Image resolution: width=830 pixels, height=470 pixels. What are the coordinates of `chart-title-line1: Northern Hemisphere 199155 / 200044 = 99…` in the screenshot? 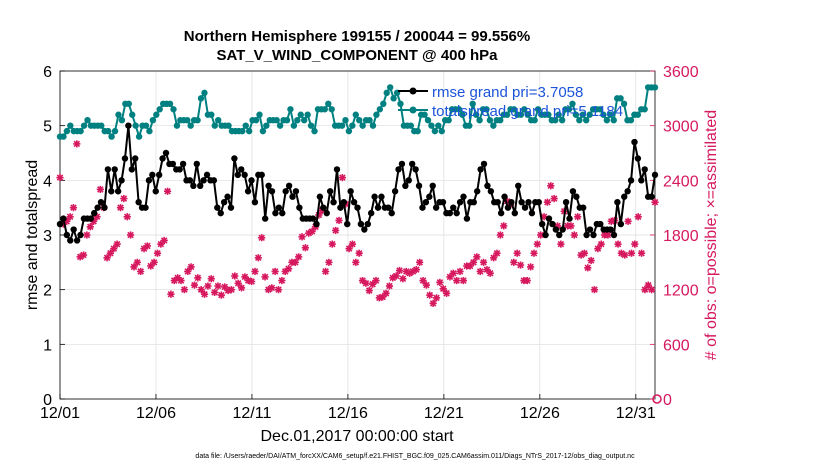 It's located at (357, 36).